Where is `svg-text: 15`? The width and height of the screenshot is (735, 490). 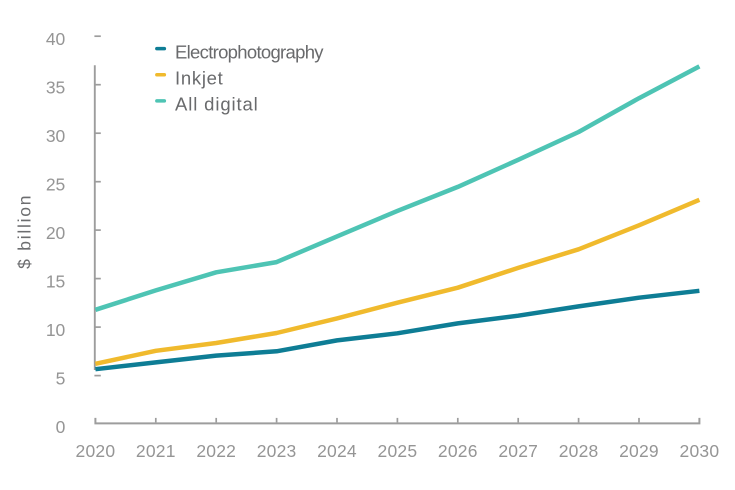
svg-text: 15 is located at coordinates (55, 282).